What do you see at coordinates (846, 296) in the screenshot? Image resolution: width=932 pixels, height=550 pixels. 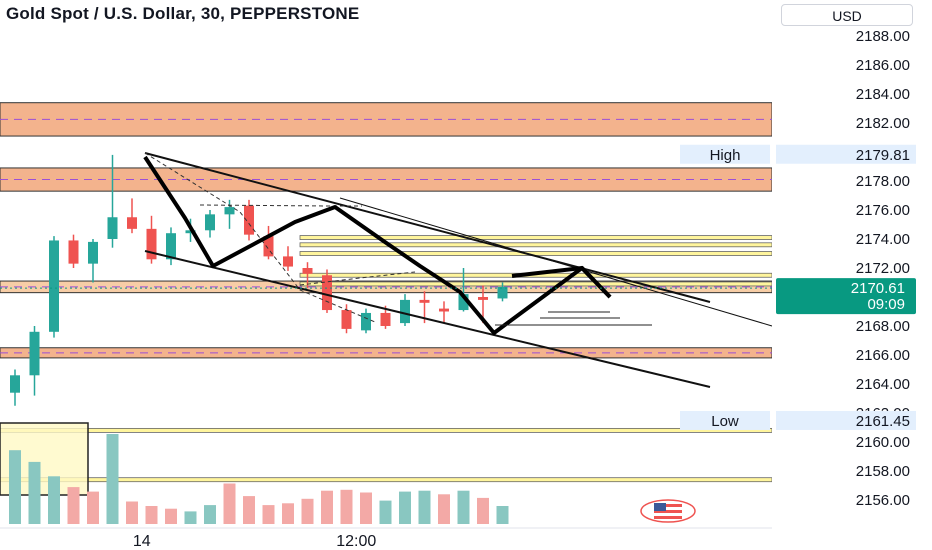 I see `last-price-tag` at bounding box center [846, 296].